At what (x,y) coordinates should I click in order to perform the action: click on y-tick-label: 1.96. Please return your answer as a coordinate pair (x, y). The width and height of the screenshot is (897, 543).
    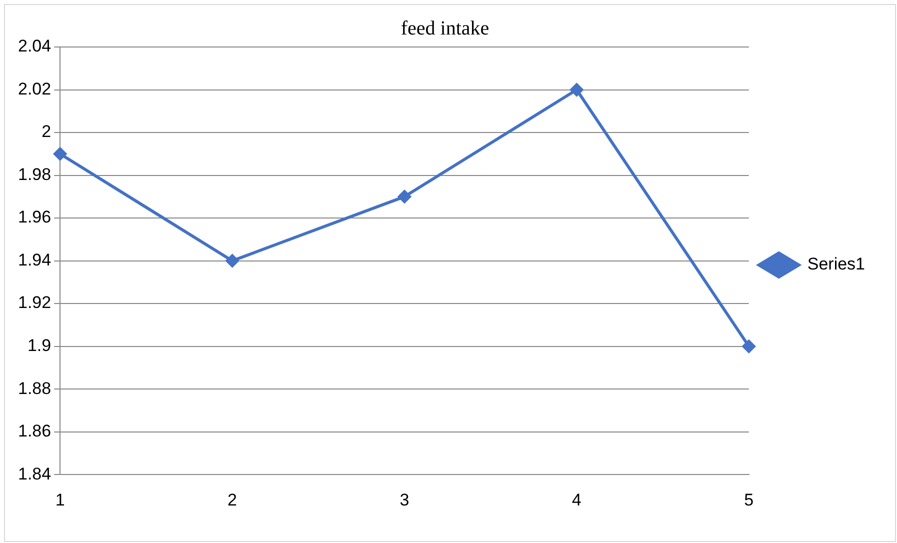
    Looking at the image, I should click on (35, 217).